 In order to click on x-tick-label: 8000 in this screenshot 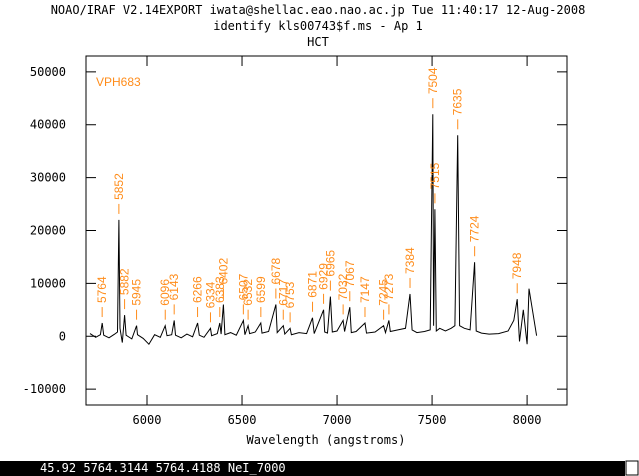, I will do `click(527, 420)`.